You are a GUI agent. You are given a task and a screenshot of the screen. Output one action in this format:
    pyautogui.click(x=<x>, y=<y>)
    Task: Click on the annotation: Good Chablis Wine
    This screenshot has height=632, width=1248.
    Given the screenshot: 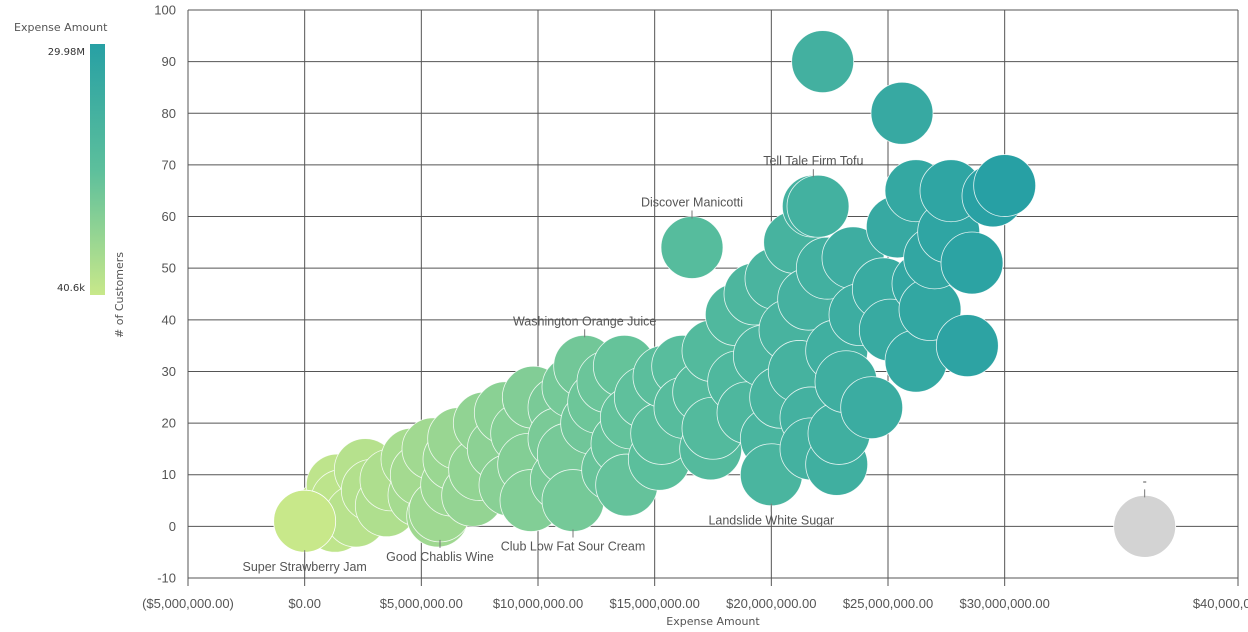 What is the action you would take?
    pyautogui.click(x=440, y=551)
    